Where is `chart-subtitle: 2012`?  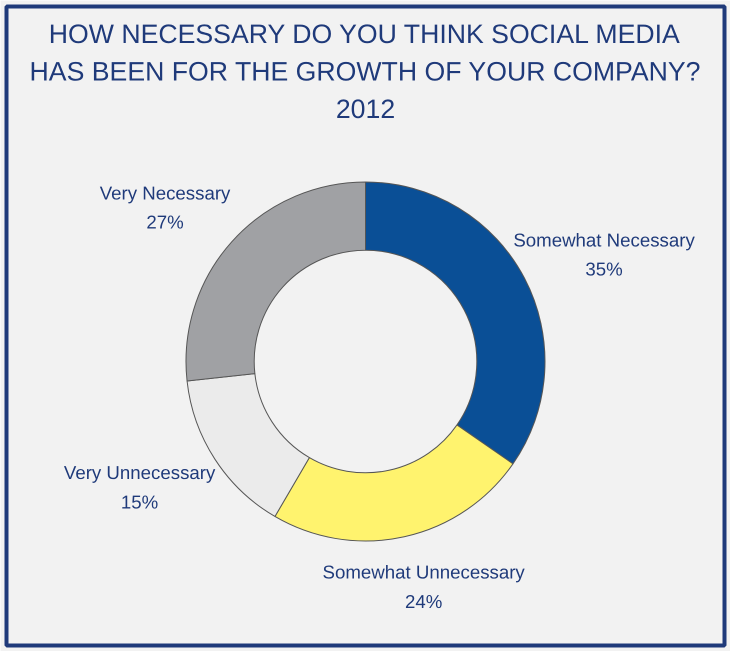
chart-subtitle: 2012 is located at coordinates (366, 109).